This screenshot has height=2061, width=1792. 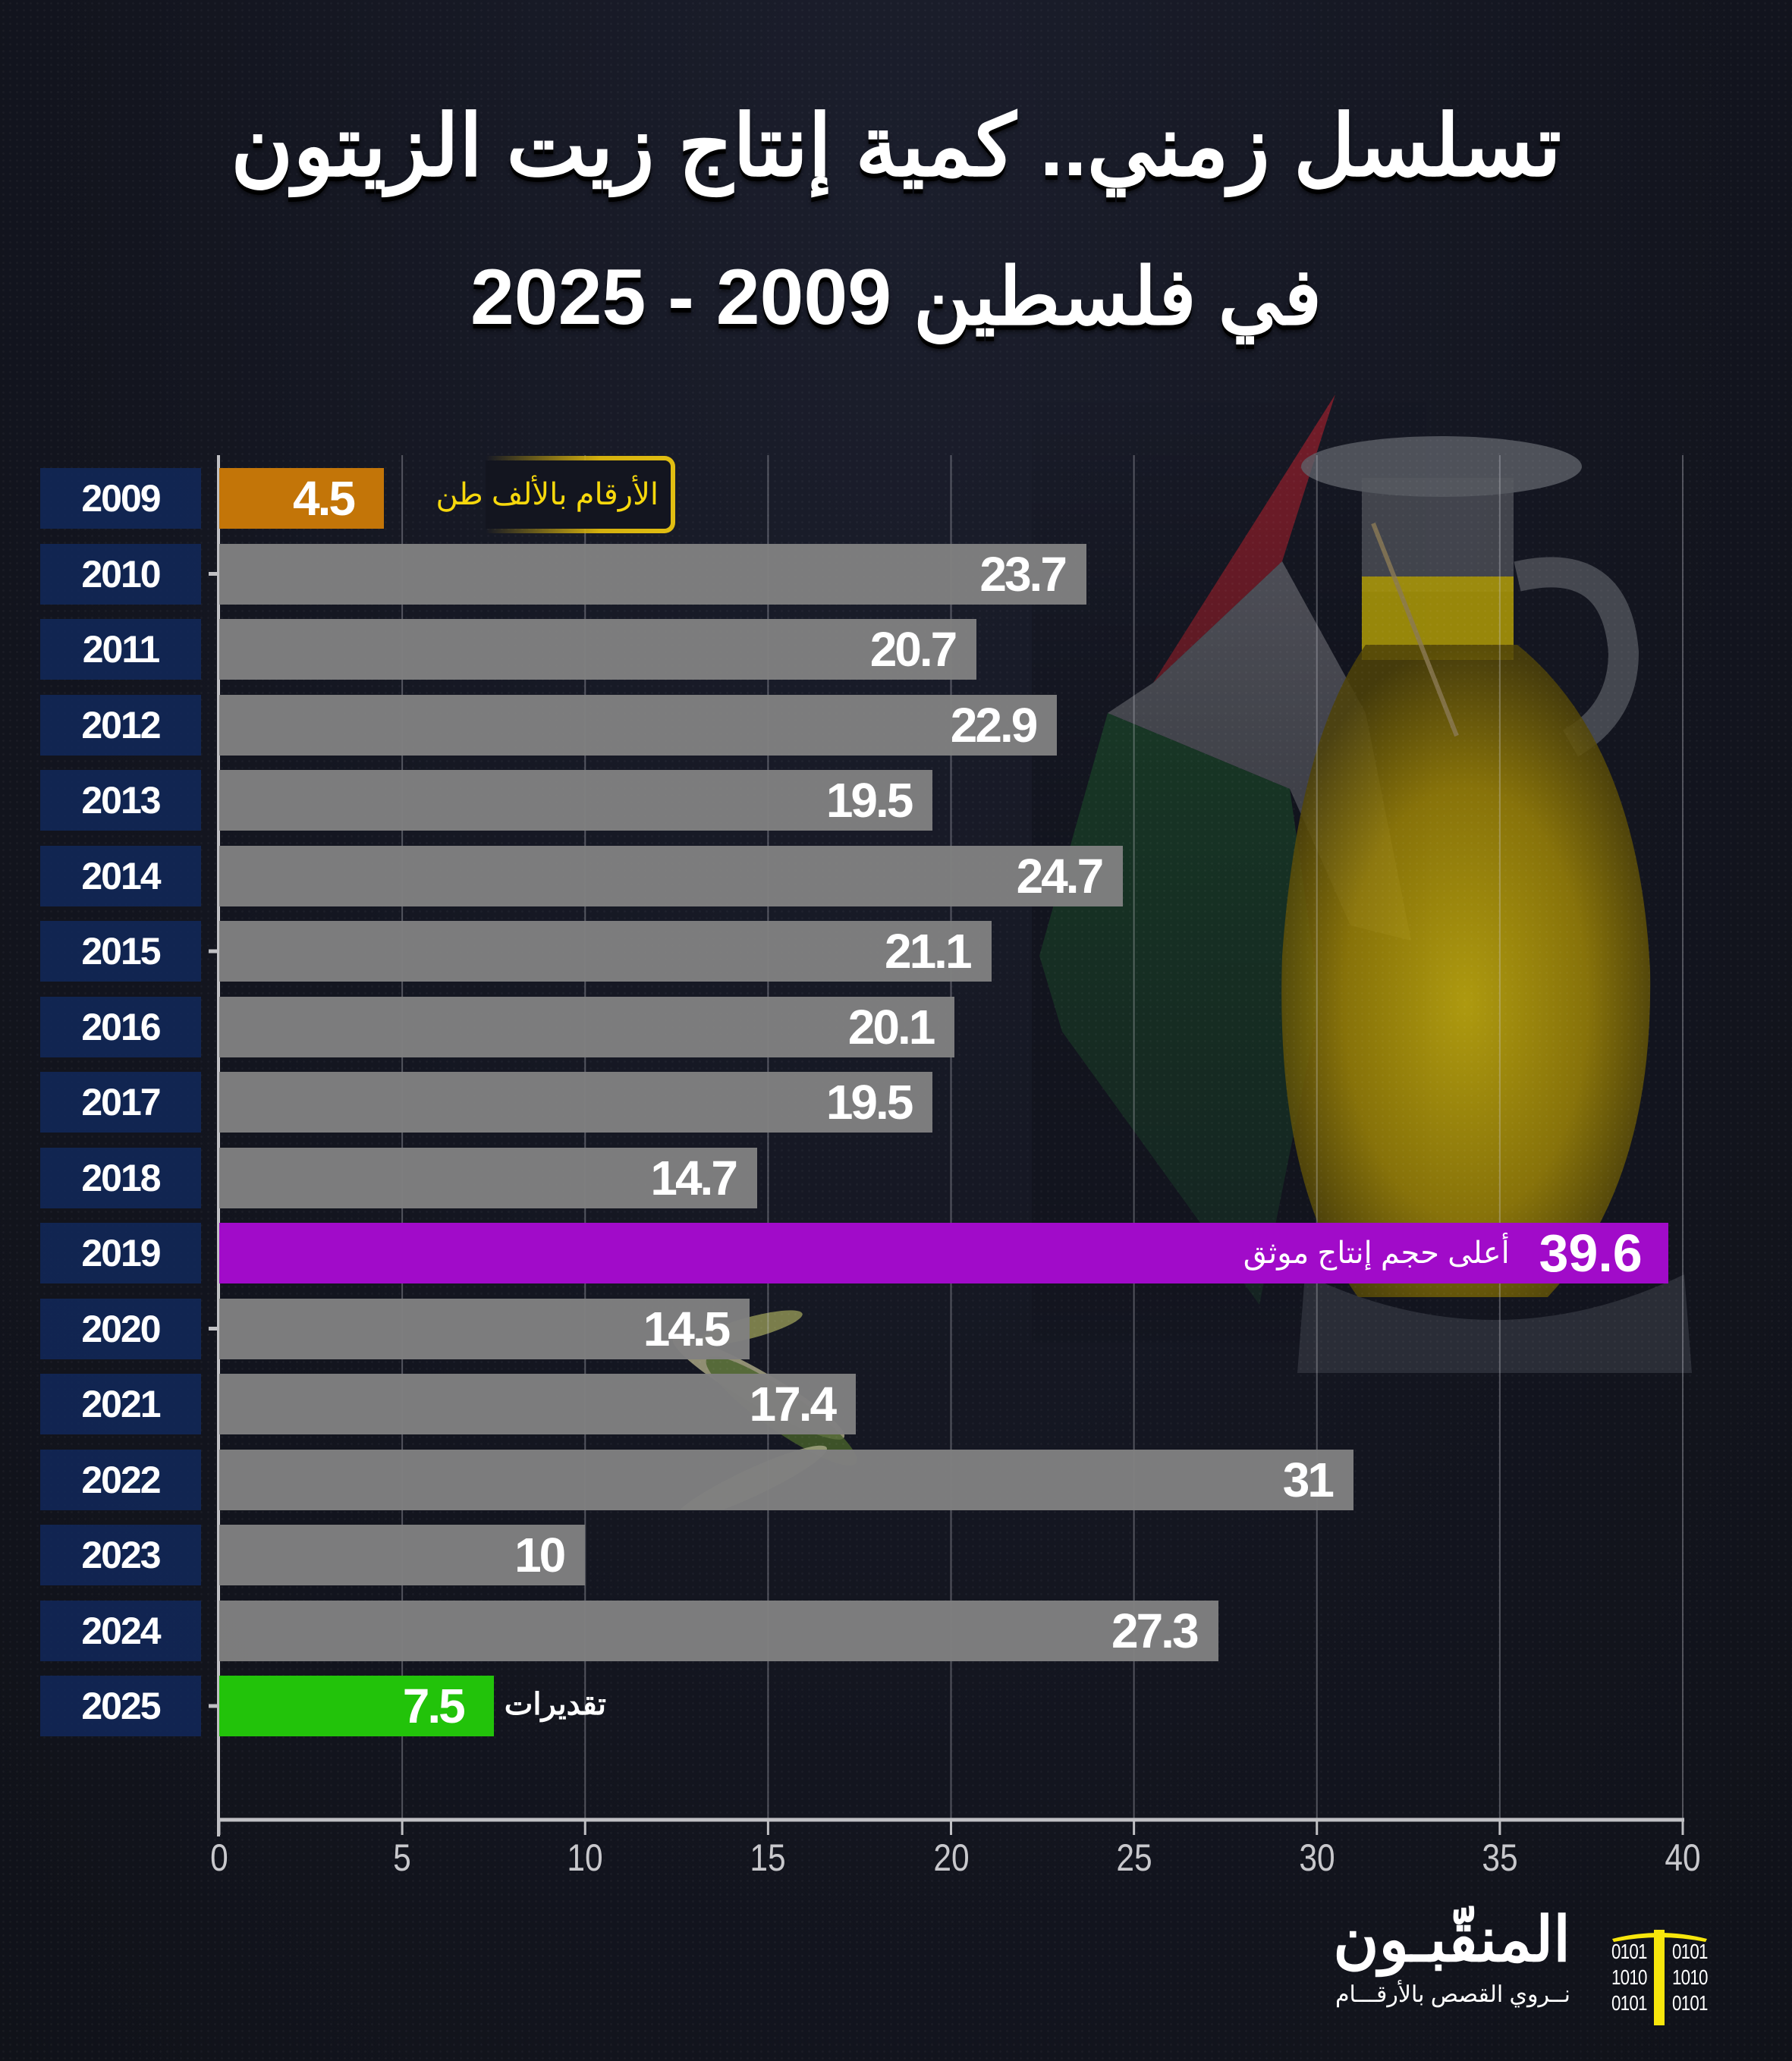 I want to click on x-tick-label: 15, so click(x=769, y=1858).